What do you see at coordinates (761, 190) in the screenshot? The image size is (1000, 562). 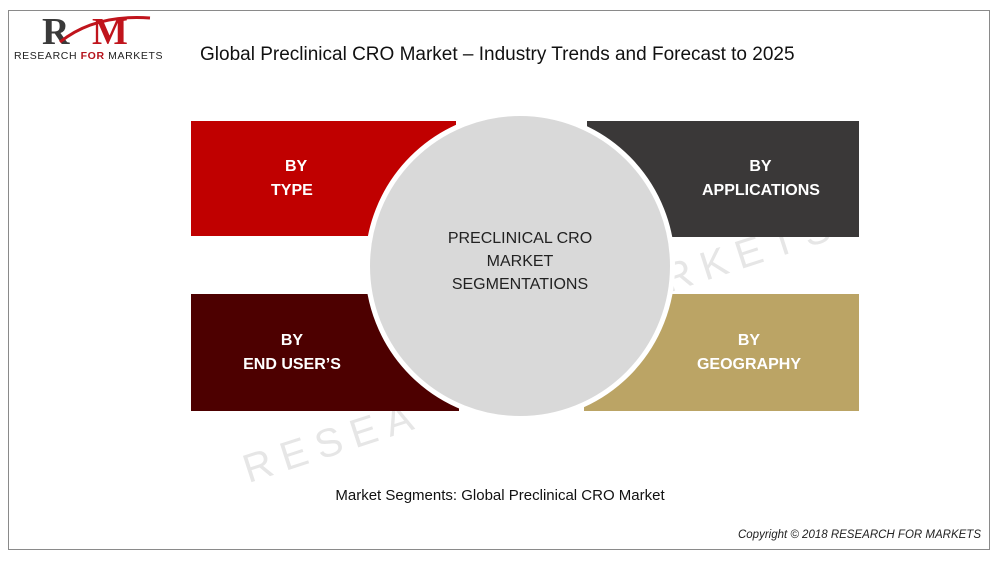 I see `segment-applications-label: APPLICATIONS` at bounding box center [761, 190].